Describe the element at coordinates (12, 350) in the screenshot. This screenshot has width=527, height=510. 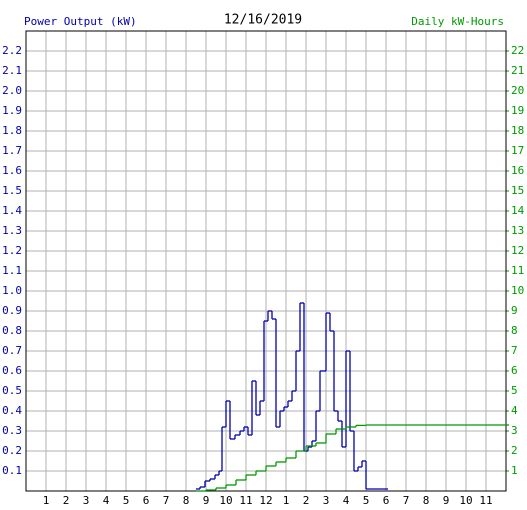
I see `y-tick-label: 0.7` at that location.